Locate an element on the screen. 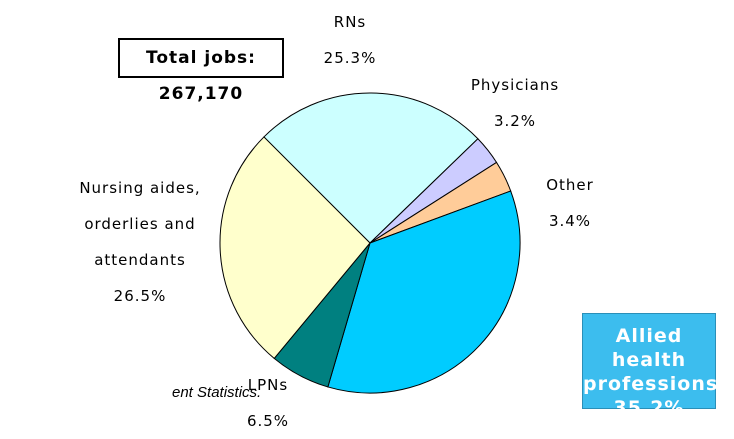 Image resolution: width=734 pixels, height=439 pixels. label-group: Other 3.4% is located at coordinates (570, 203).